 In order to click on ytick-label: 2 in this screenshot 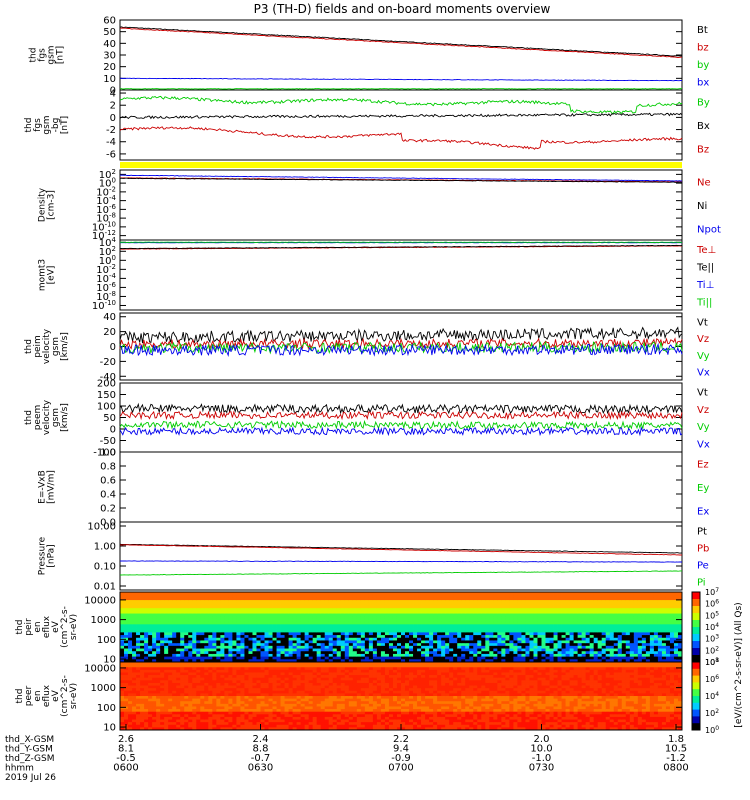, I will do `click(113, 106)`.